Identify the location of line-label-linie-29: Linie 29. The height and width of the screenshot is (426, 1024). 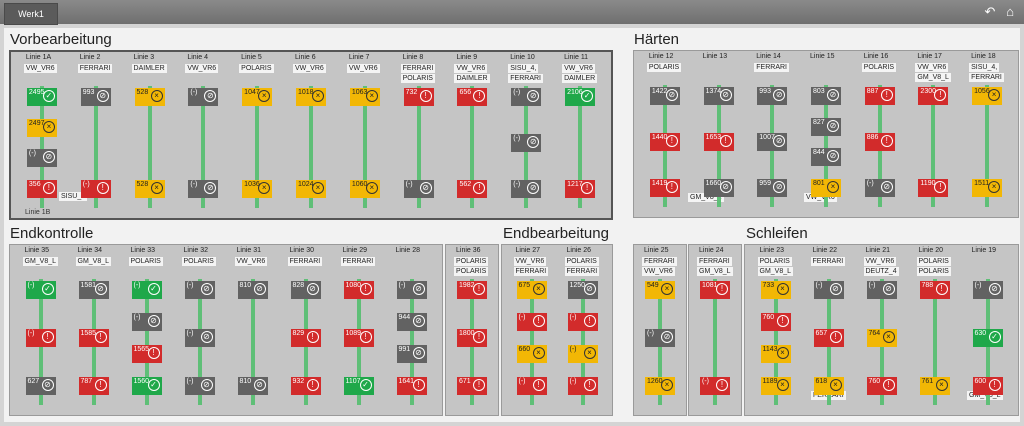
(355, 250).